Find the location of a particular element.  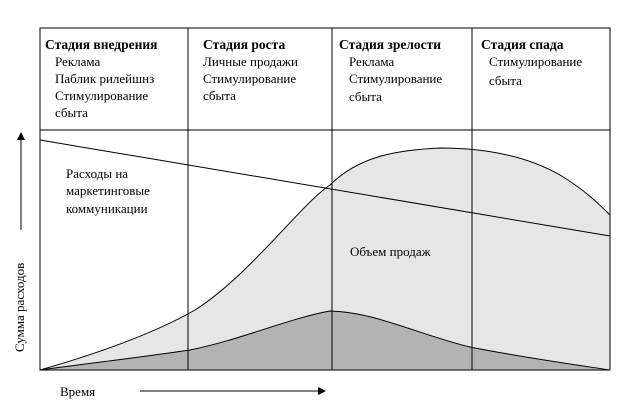

y-axis-label: Сумма расходов is located at coordinates (19, 307).